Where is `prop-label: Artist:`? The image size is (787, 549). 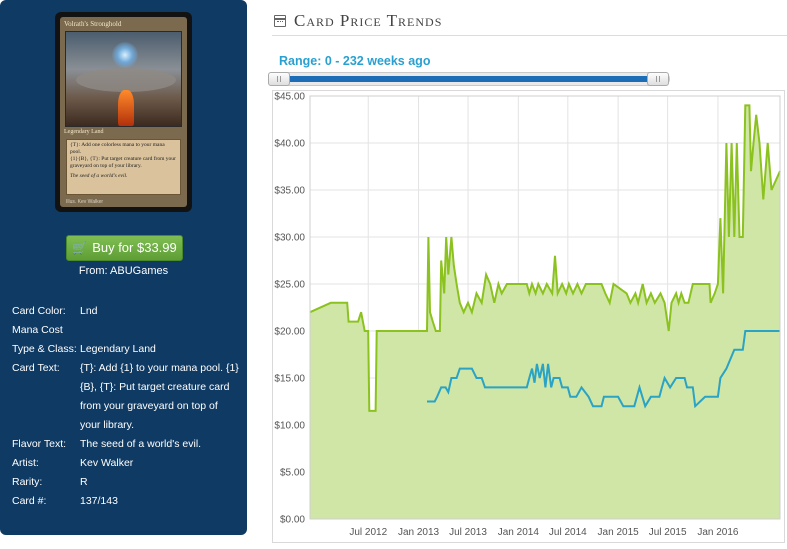 prop-label: Artist: is located at coordinates (25, 463).